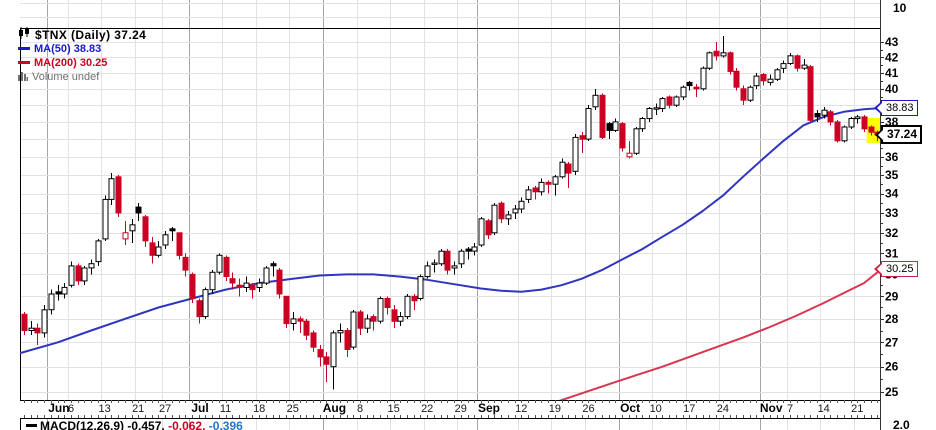 The height and width of the screenshot is (430, 936). Describe the element at coordinates (555, 409) in the screenshot. I see `x-axis-label: 19` at that location.